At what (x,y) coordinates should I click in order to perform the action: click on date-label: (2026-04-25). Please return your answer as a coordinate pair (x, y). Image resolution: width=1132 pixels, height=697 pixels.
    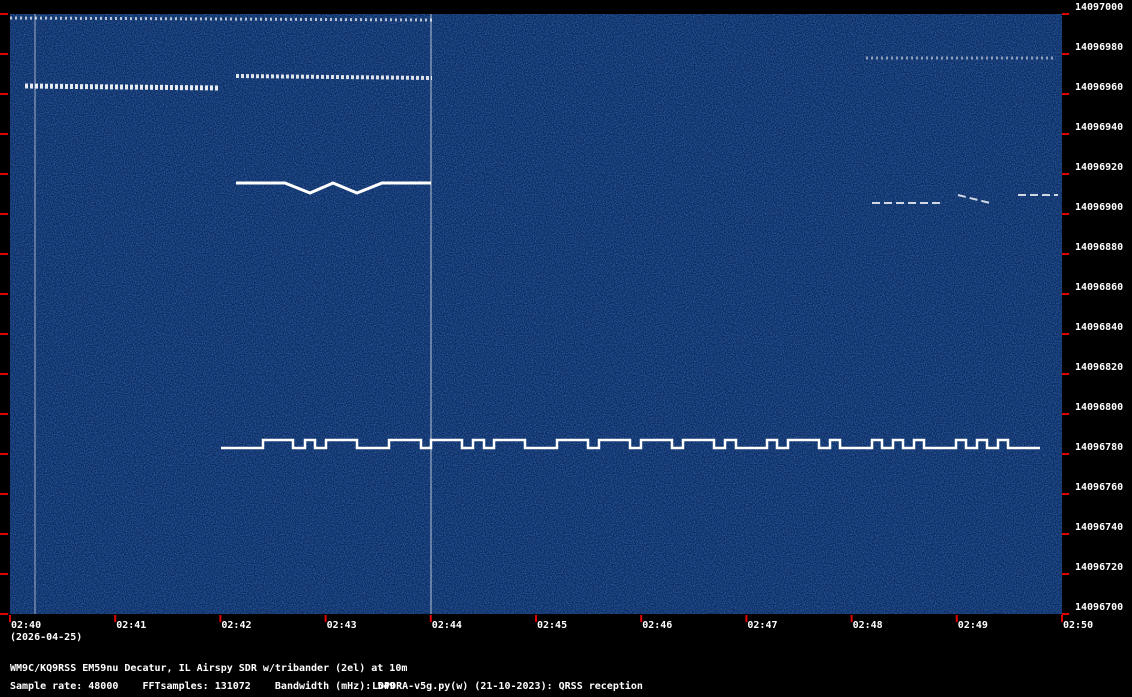
    Looking at the image, I should click on (46, 637).